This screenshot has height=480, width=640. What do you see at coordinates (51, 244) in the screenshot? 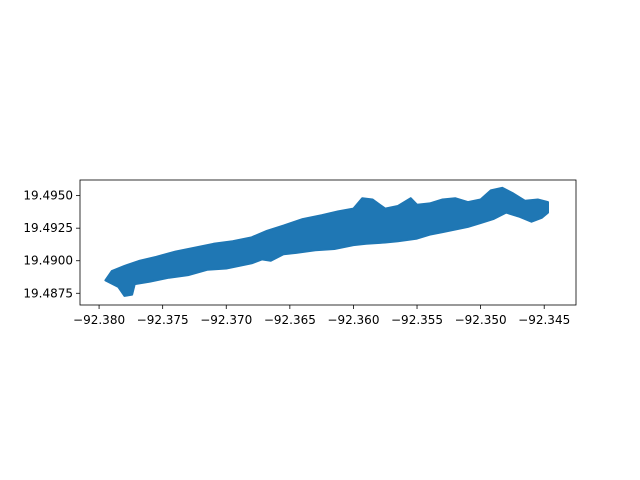
I see `y-axis: 19.4875 19.4900 19.4925 19.4950` at bounding box center [51, 244].